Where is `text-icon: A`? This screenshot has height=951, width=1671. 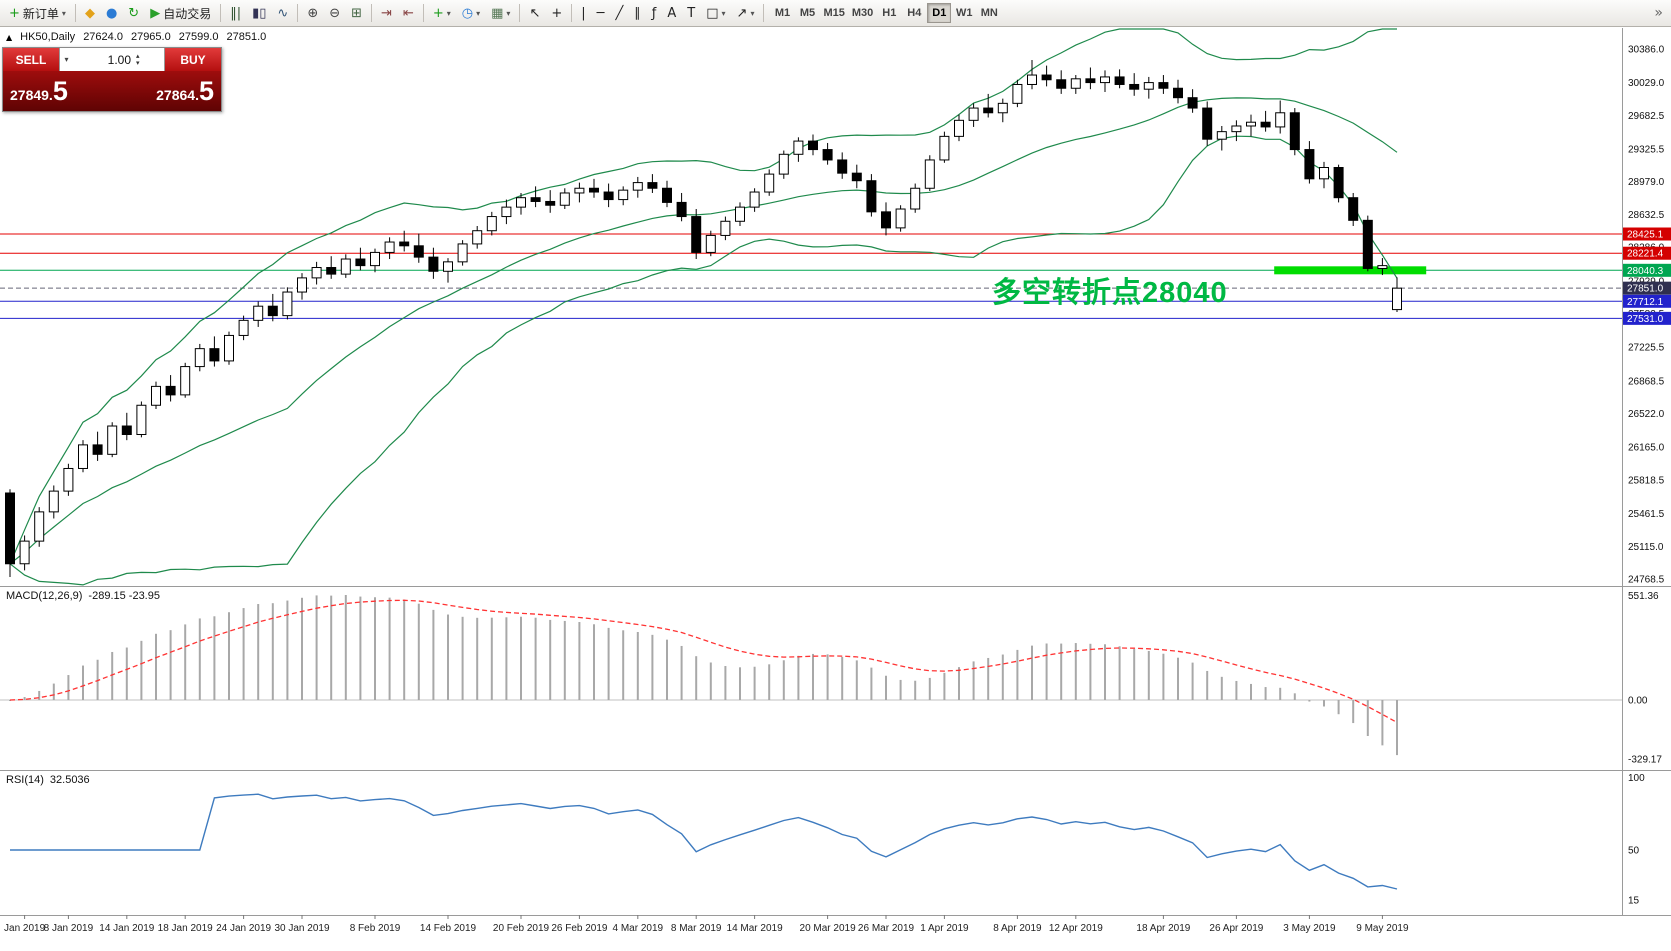 text-icon: A is located at coordinates (672, 13).